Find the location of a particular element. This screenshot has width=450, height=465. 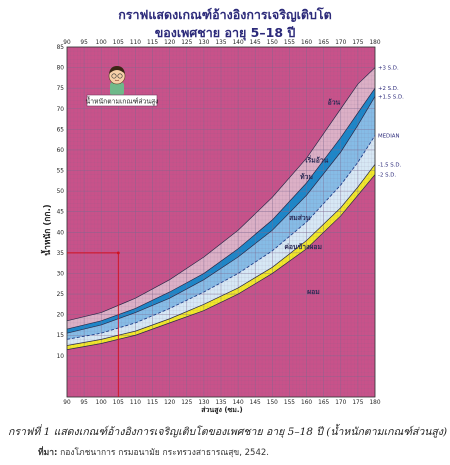

x-tick-bottom: 160 is located at coordinates (306, 403).